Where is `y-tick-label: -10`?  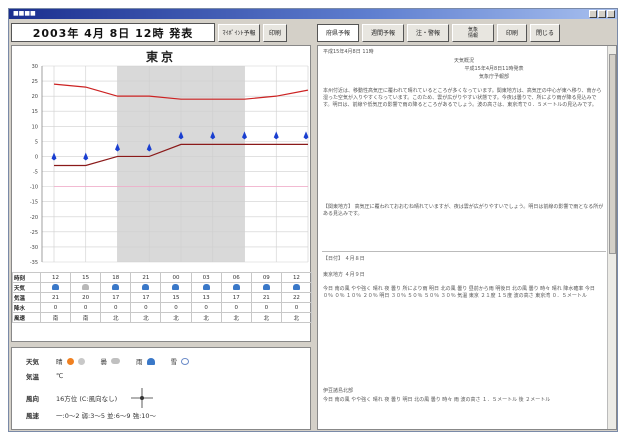
y-tick-label: -10 is located at coordinates (34, 188).